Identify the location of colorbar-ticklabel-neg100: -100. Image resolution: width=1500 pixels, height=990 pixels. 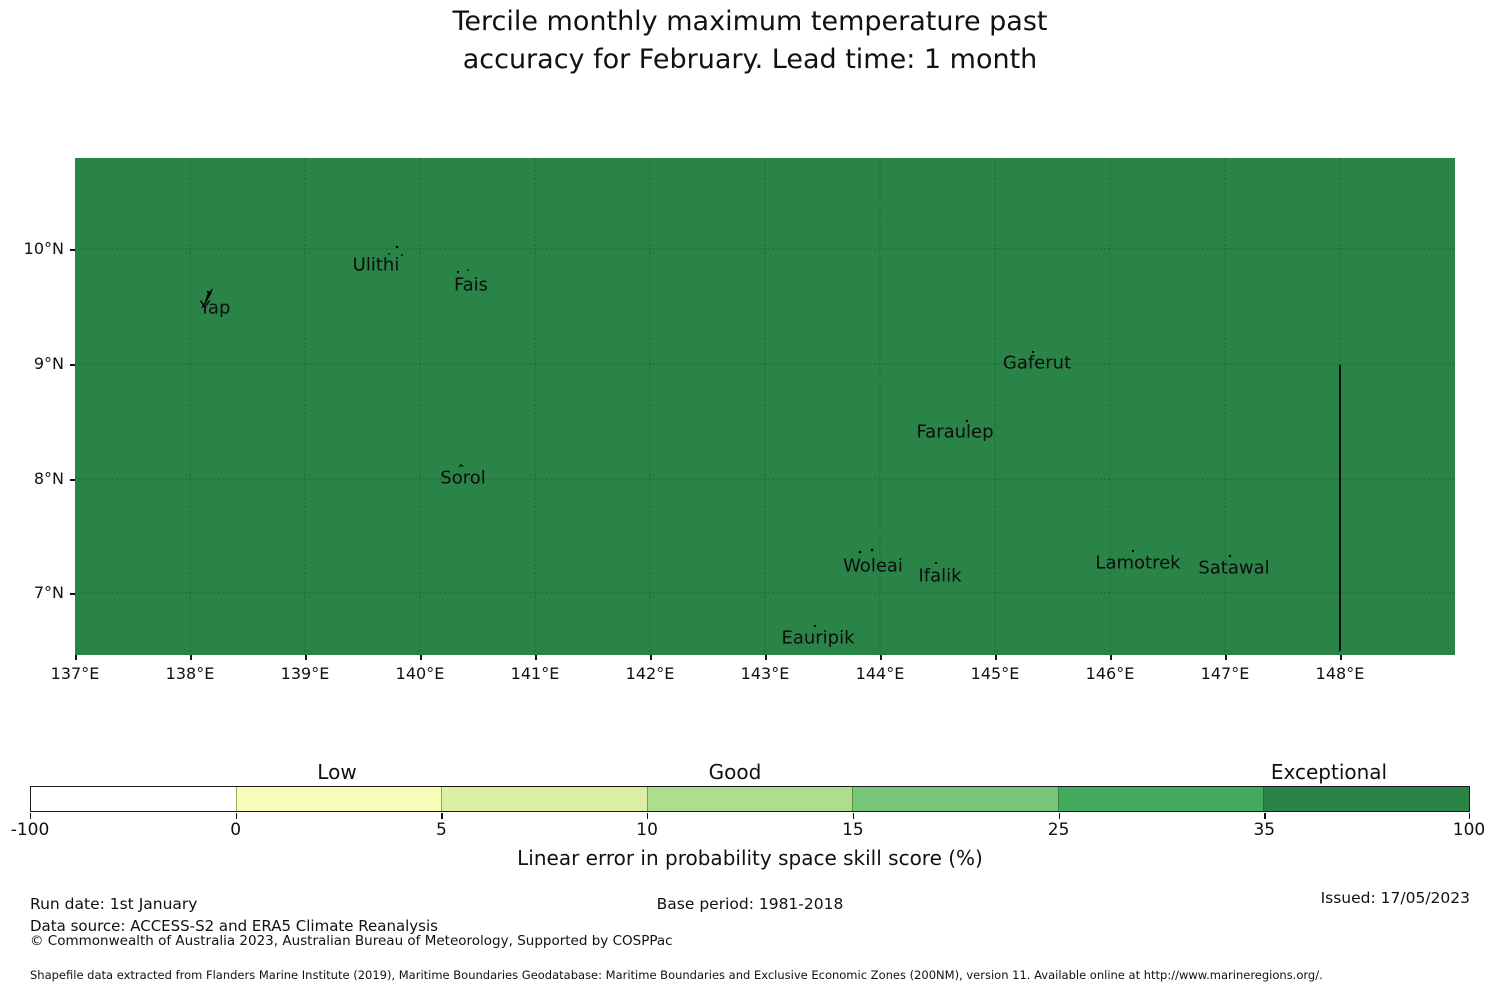
(30, 830).